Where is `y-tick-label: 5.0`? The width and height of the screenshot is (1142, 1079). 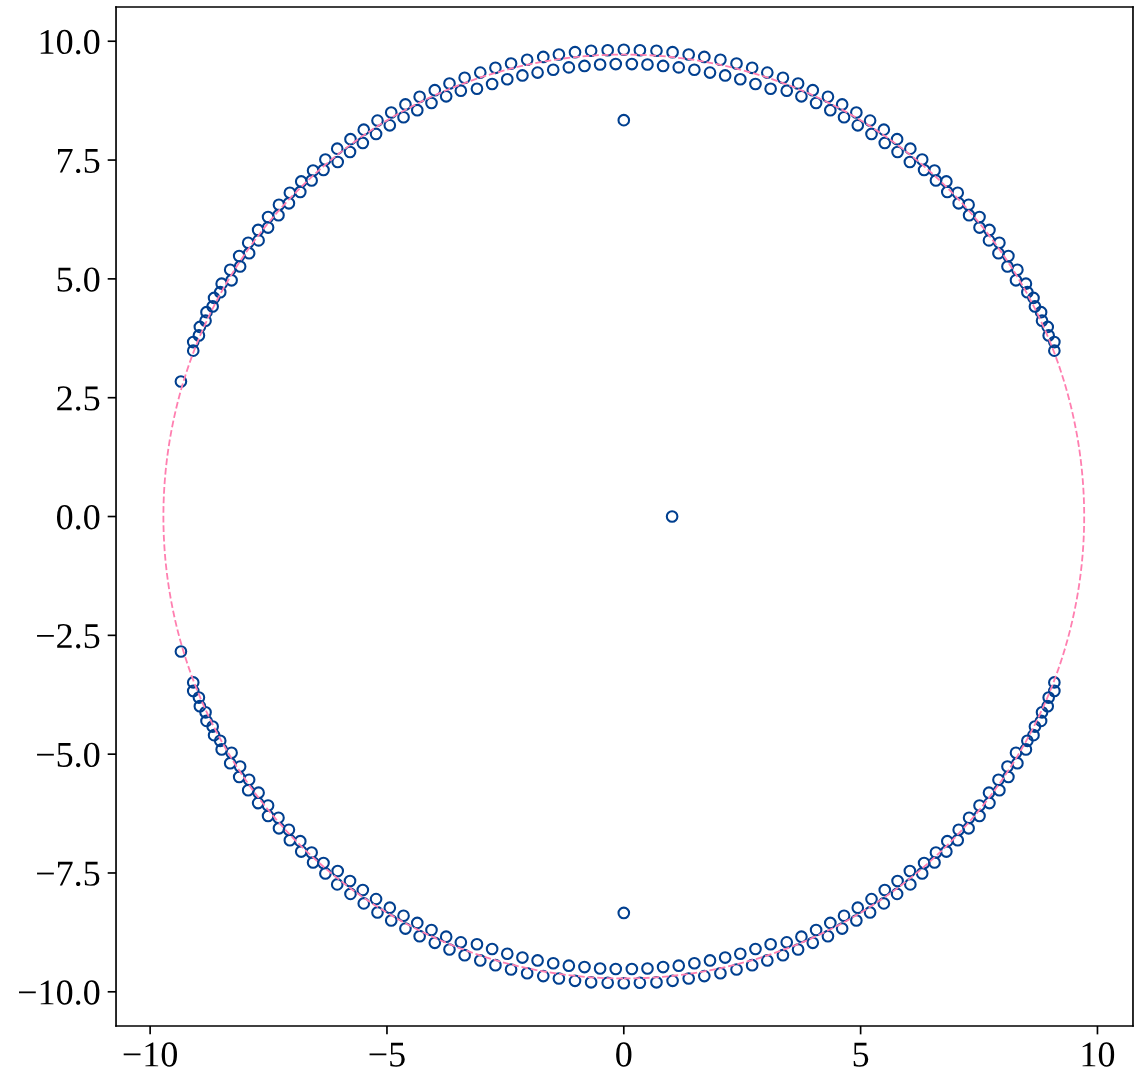
y-tick-label: 5.0 is located at coordinates (78, 279).